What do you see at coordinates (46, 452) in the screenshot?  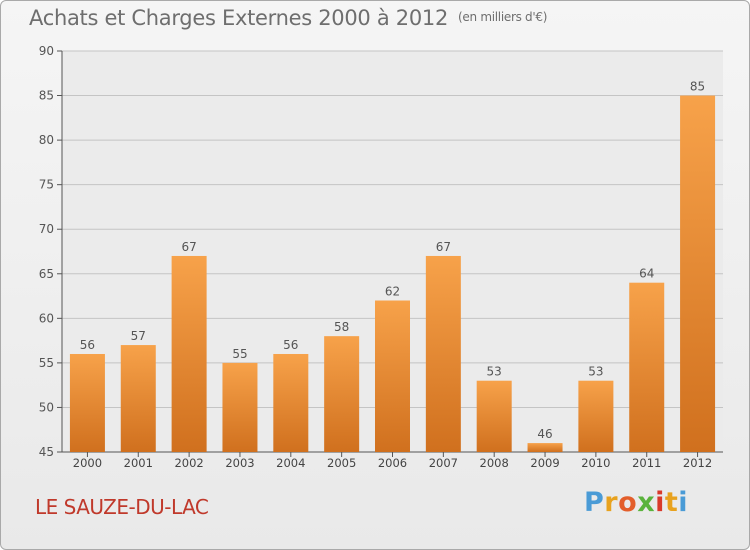 I see `y-tick-label: 45` at bounding box center [46, 452].